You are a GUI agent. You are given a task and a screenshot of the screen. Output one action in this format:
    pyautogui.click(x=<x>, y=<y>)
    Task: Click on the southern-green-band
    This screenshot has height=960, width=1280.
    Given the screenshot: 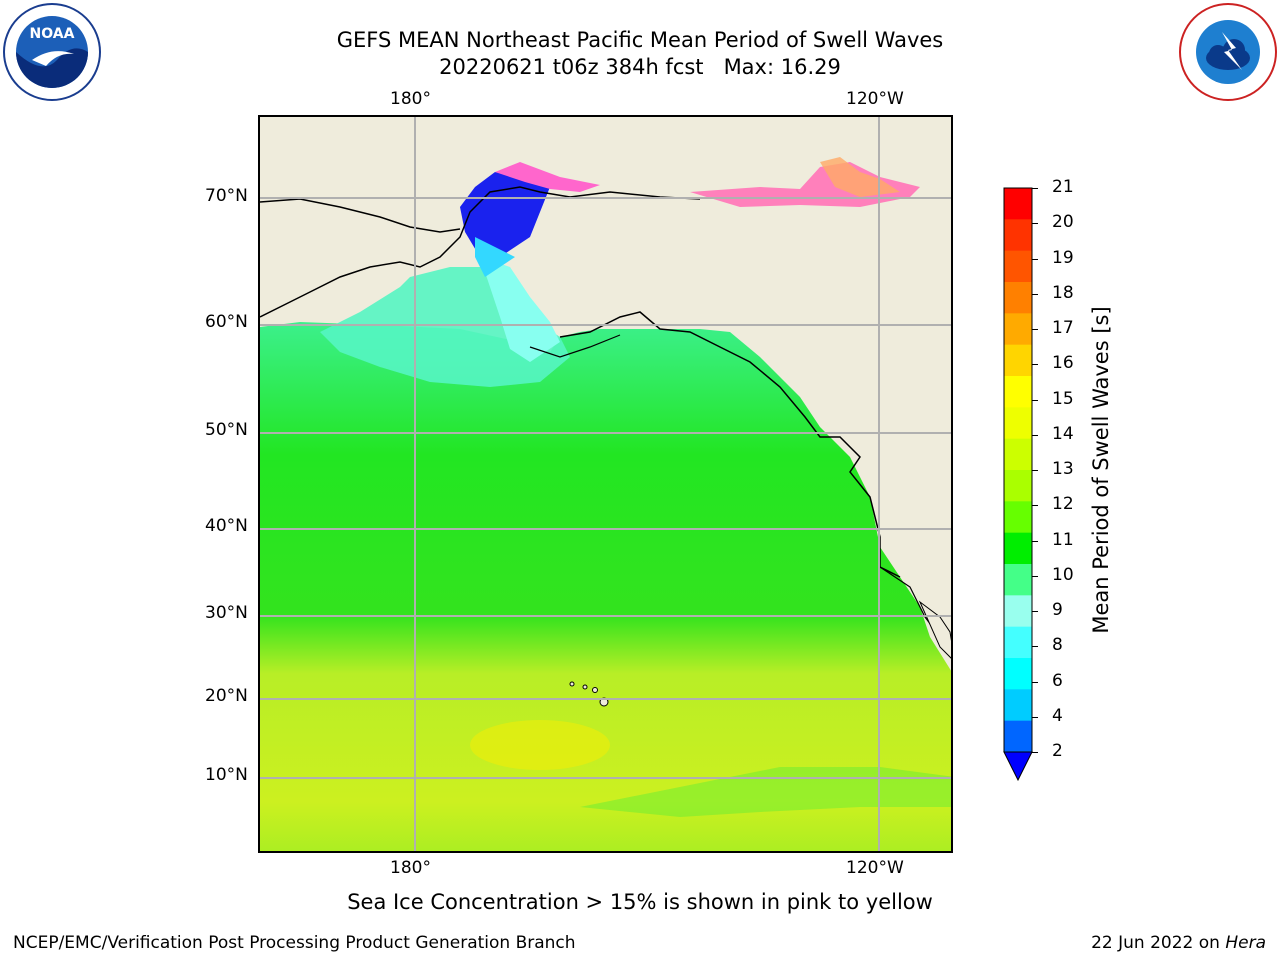 What is the action you would take?
    pyautogui.click(x=765, y=792)
    